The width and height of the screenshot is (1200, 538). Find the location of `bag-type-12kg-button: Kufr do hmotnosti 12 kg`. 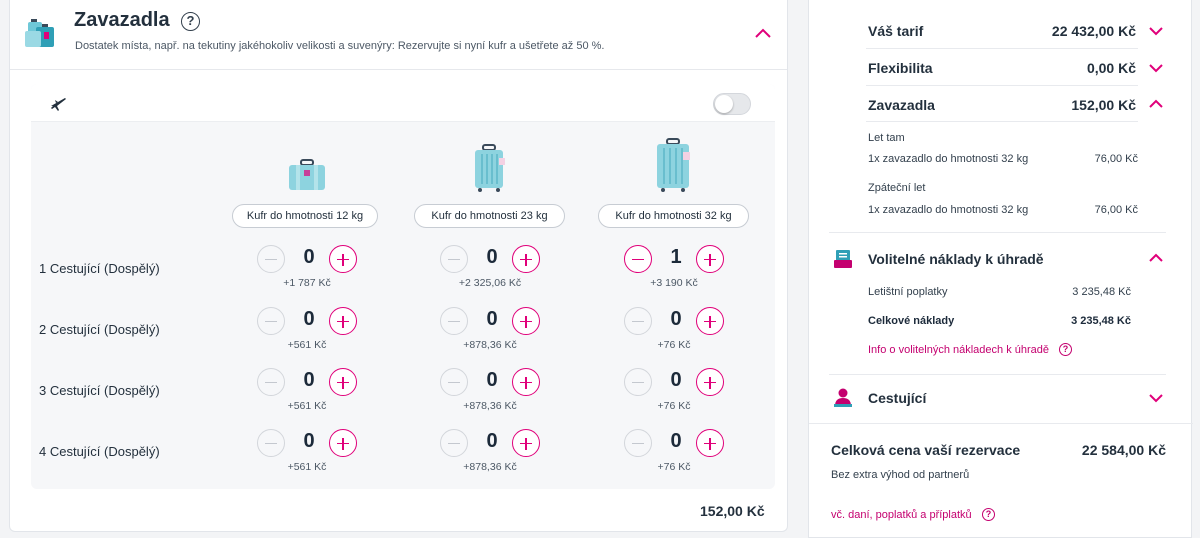

bag-type-12kg-button: Kufr do hmotnosti 12 kg is located at coordinates (305, 216).